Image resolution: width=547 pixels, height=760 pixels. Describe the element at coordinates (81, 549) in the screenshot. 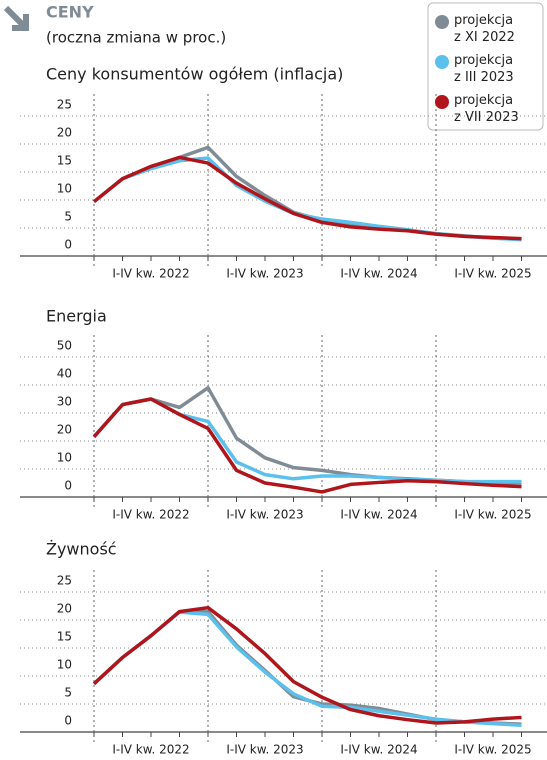

I see `chart-title: Żywność` at that location.